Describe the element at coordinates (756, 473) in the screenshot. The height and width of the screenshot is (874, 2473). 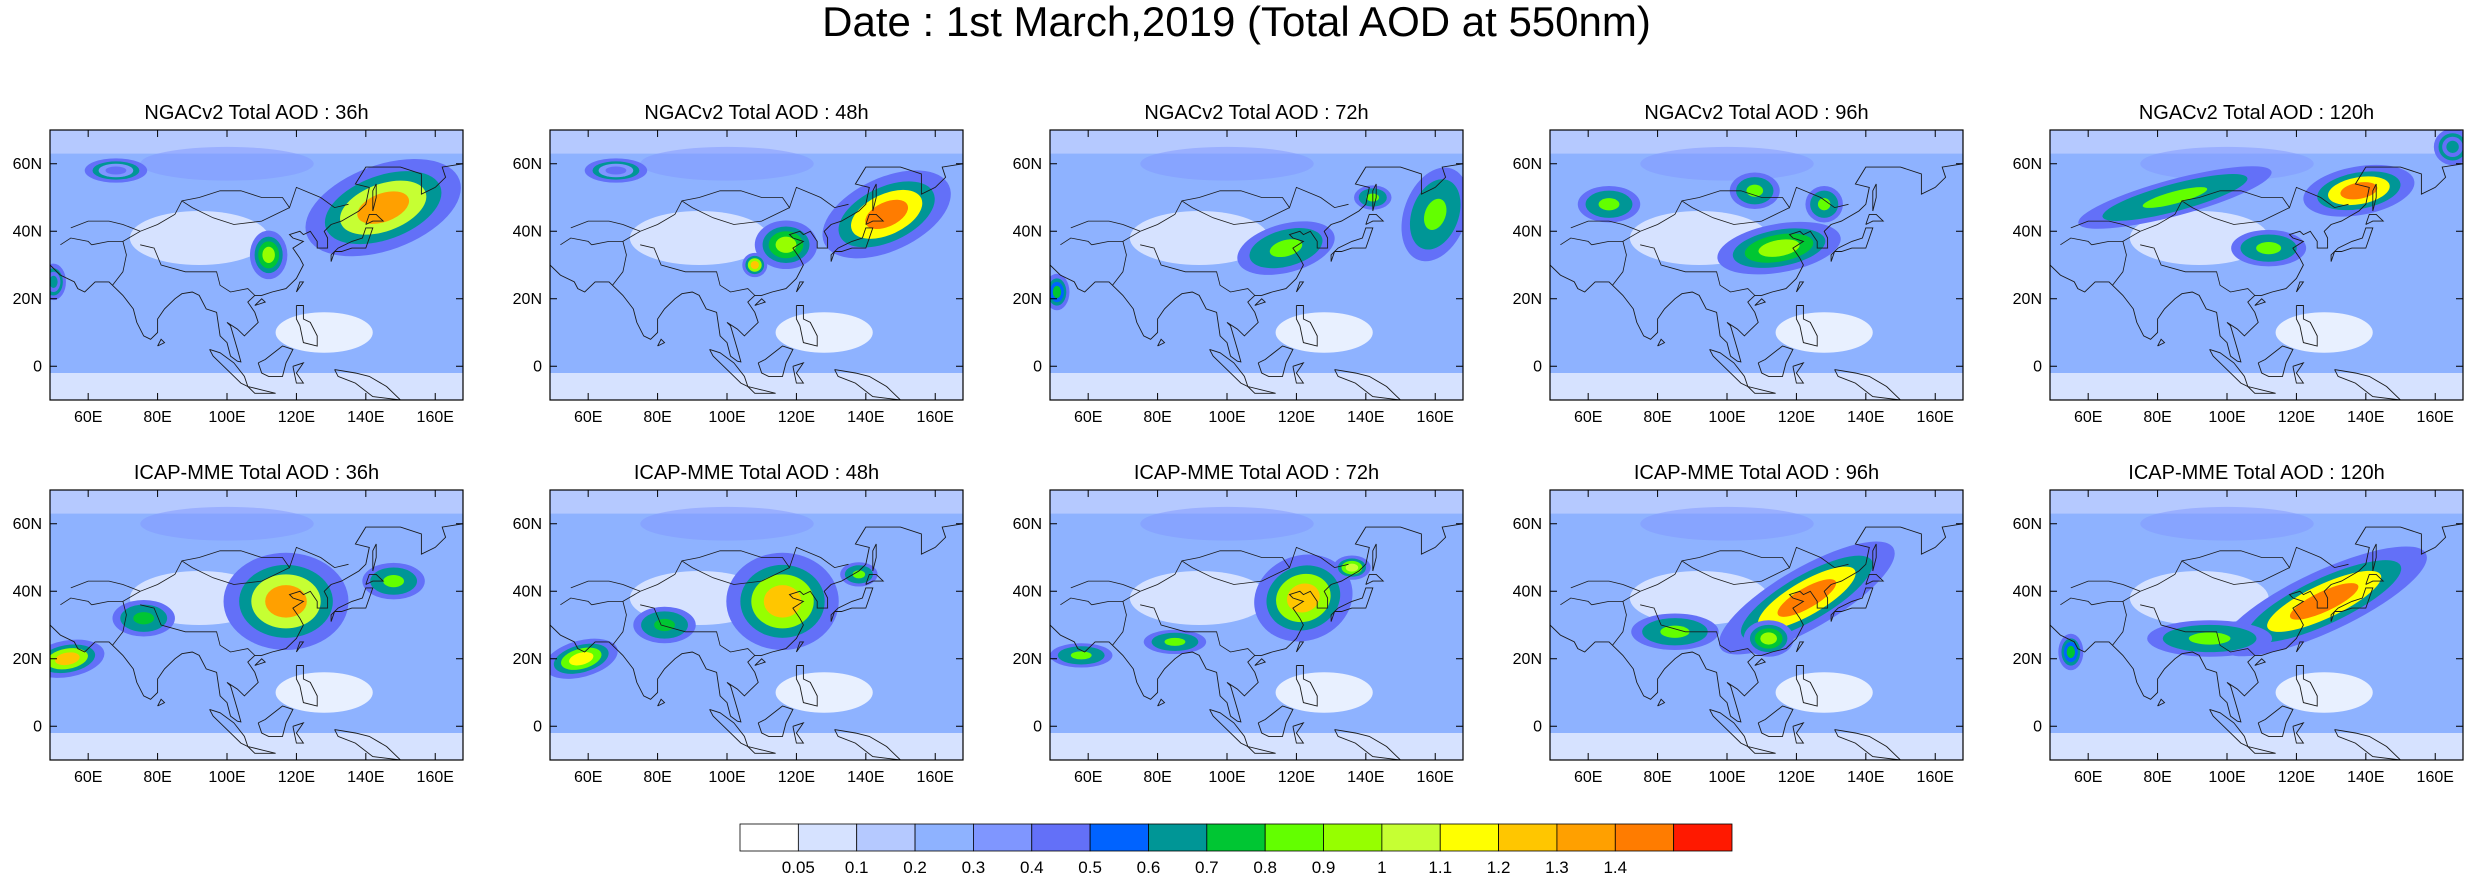
I see `panel-title: ICAP-MME Total AOD : 48h` at that location.